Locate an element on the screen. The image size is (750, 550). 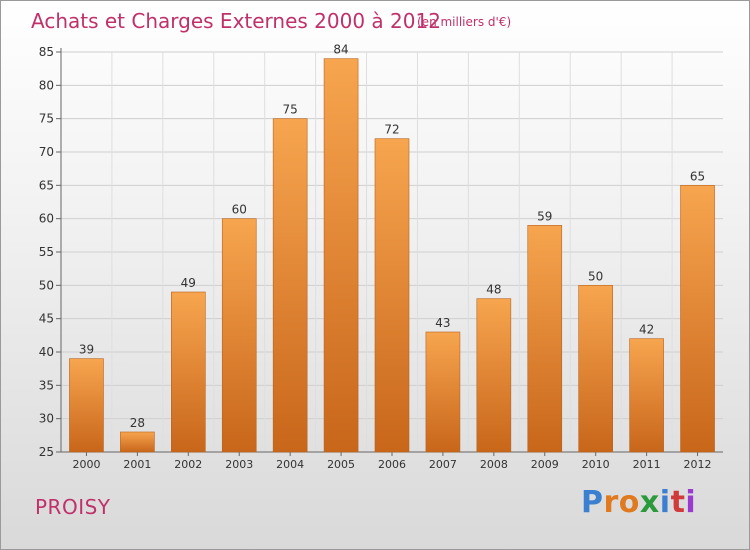
x-tick-label-2007: 2007 is located at coordinates (443, 464).